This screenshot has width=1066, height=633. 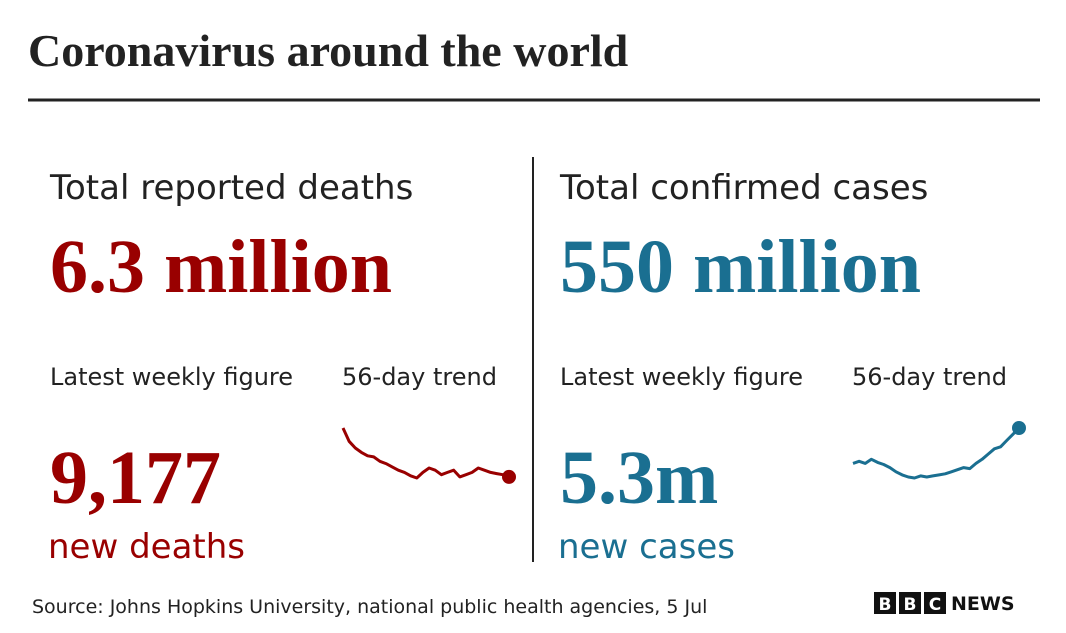 I want to click on logo-news: NEWS, so click(x=983, y=604).